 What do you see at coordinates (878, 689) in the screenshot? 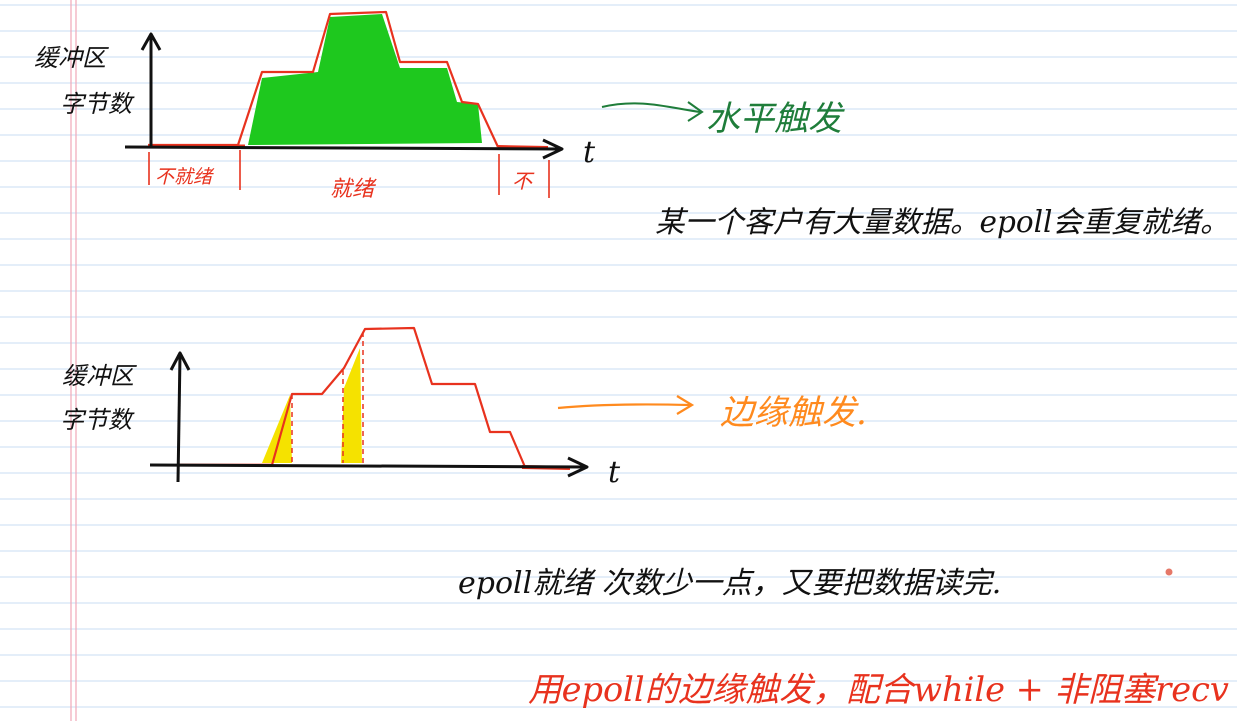
I see `conclusion-text: 用epoll的边缘触发，配合while + 非阻塞recv` at bounding box center [878, 689].